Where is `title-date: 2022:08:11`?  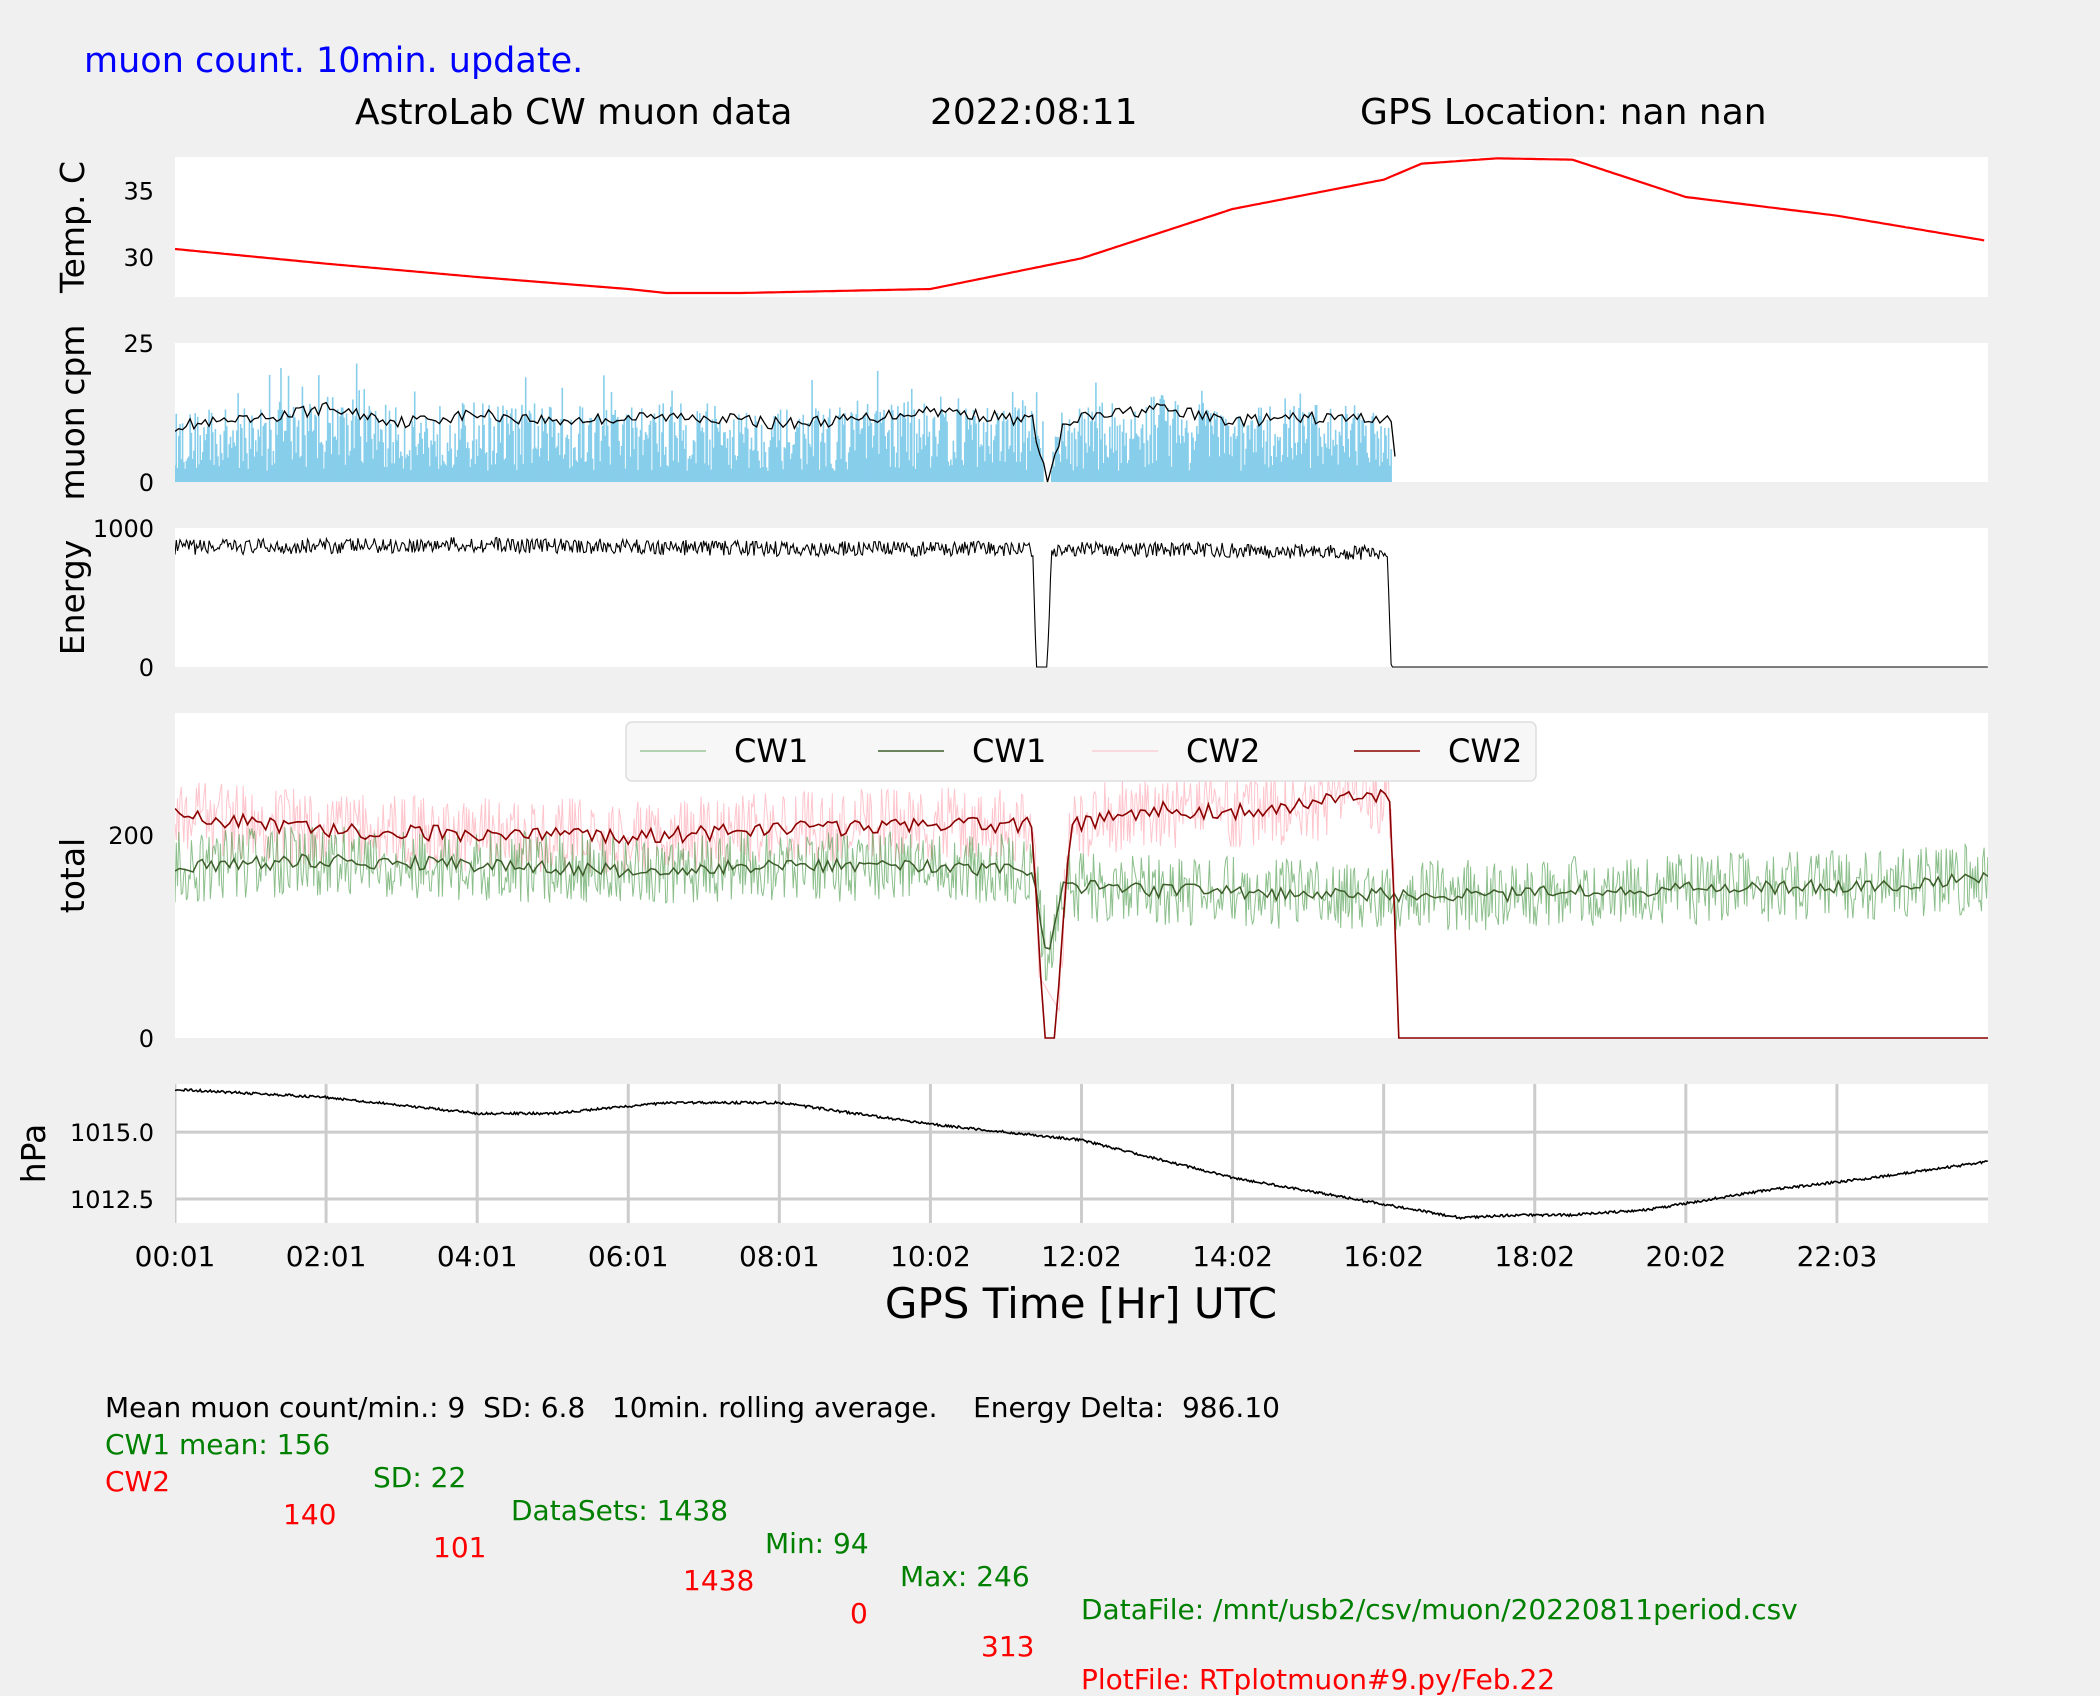 title-date: 2022:08:11 is located at coordinates (1034, 112).